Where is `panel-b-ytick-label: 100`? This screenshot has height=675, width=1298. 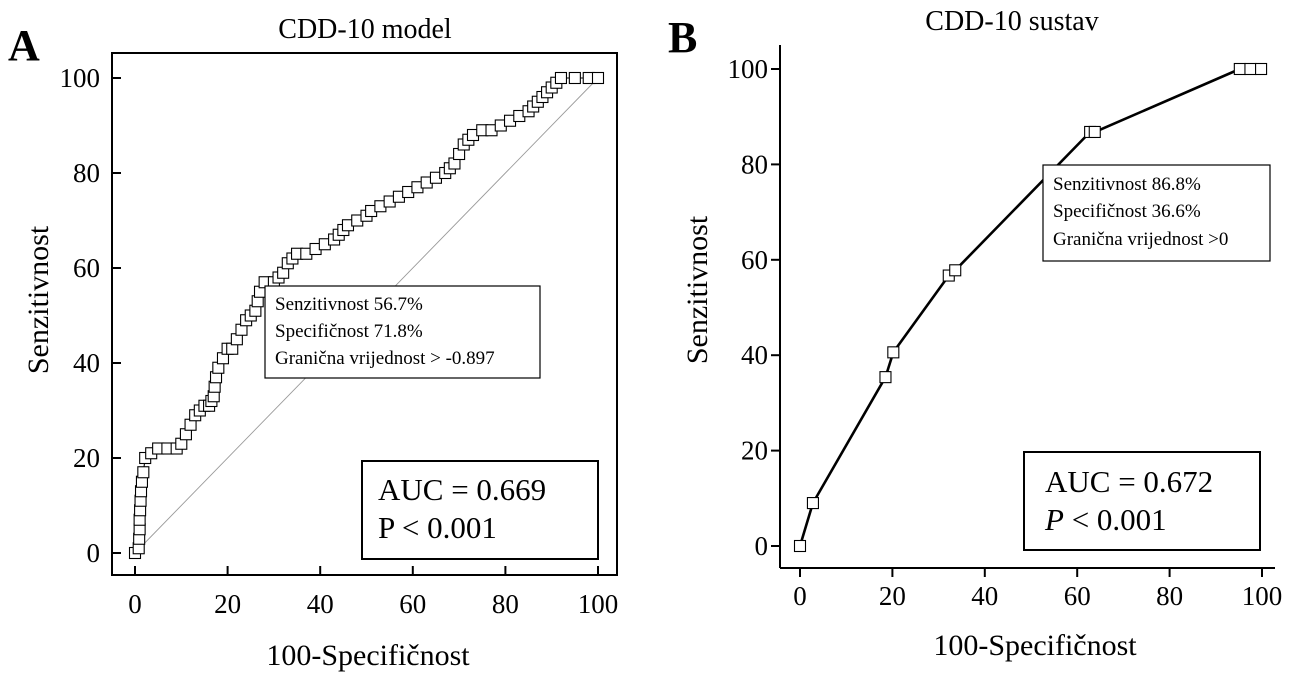 panel-b-ytick-label: 100 is located at coordinates (748, 69).